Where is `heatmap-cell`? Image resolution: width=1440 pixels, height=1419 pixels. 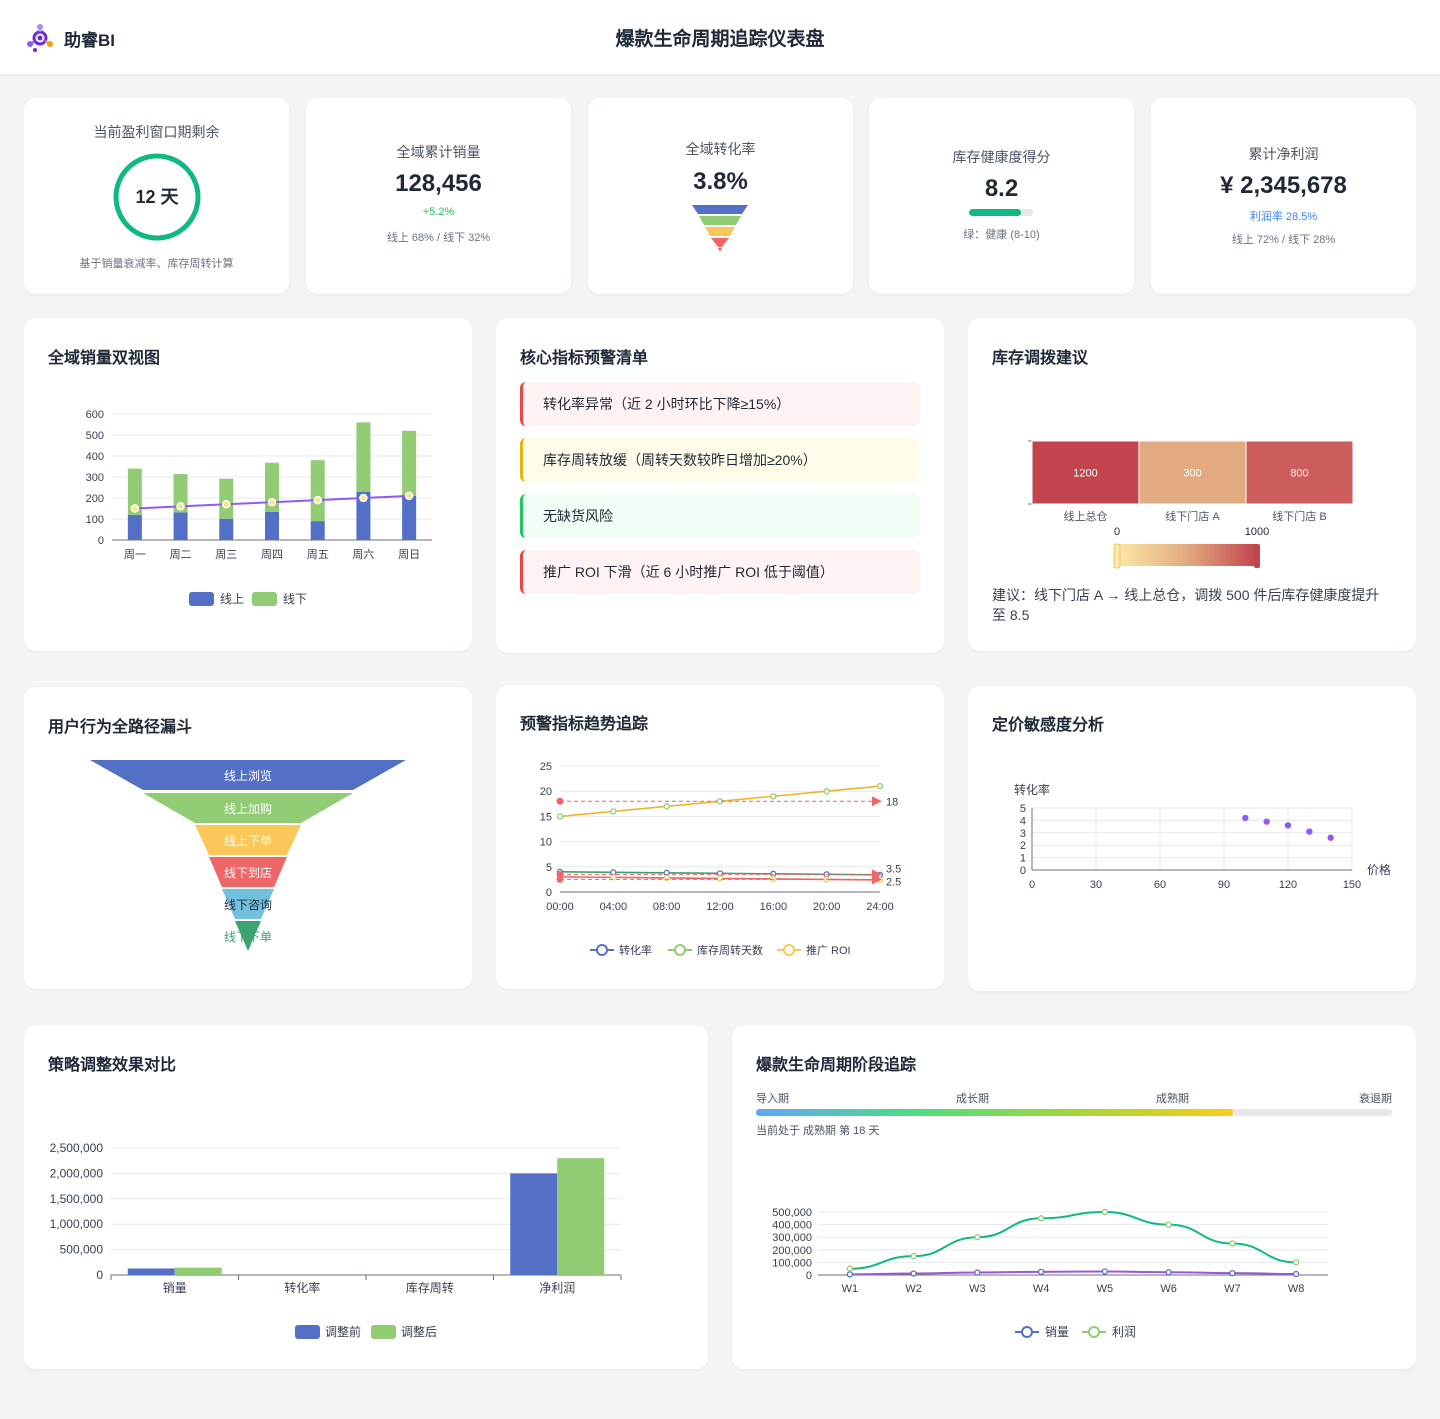
heatmap-cell is located at coordinates (1192, 472).